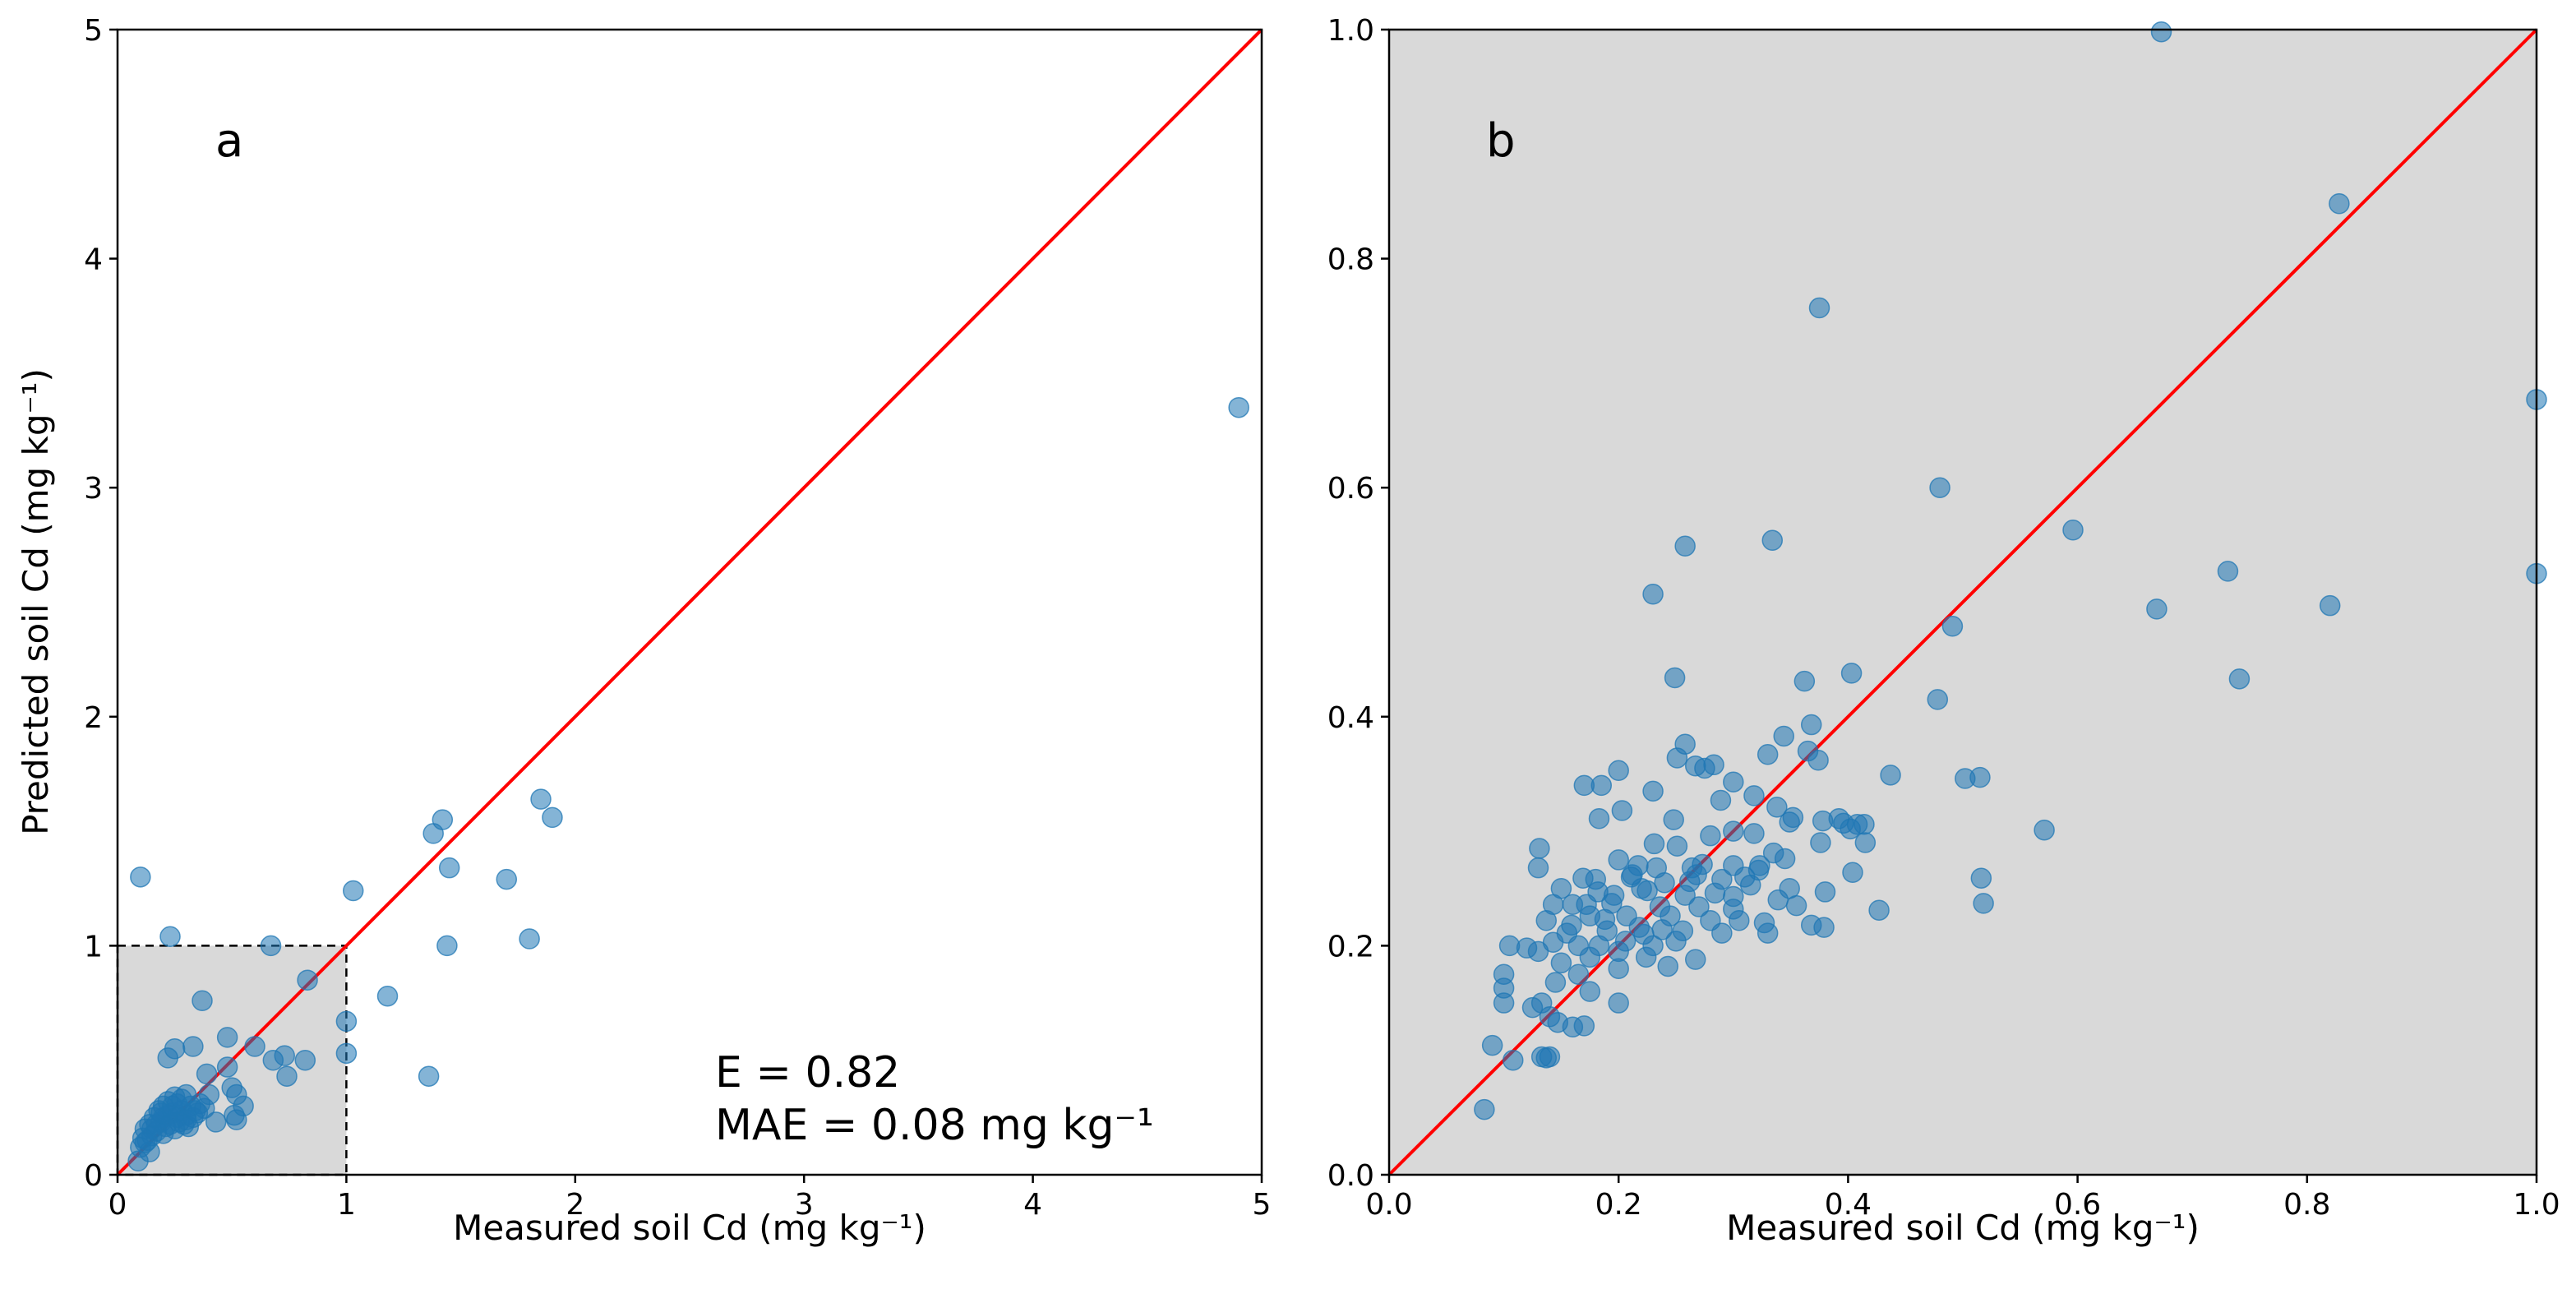 The height and width of the screenshot is (1303, 2576). Describe the element at coordinates (101, 603) in the screenshot. I see `y-ticks: 0 1 2 3 4 5` at that location.